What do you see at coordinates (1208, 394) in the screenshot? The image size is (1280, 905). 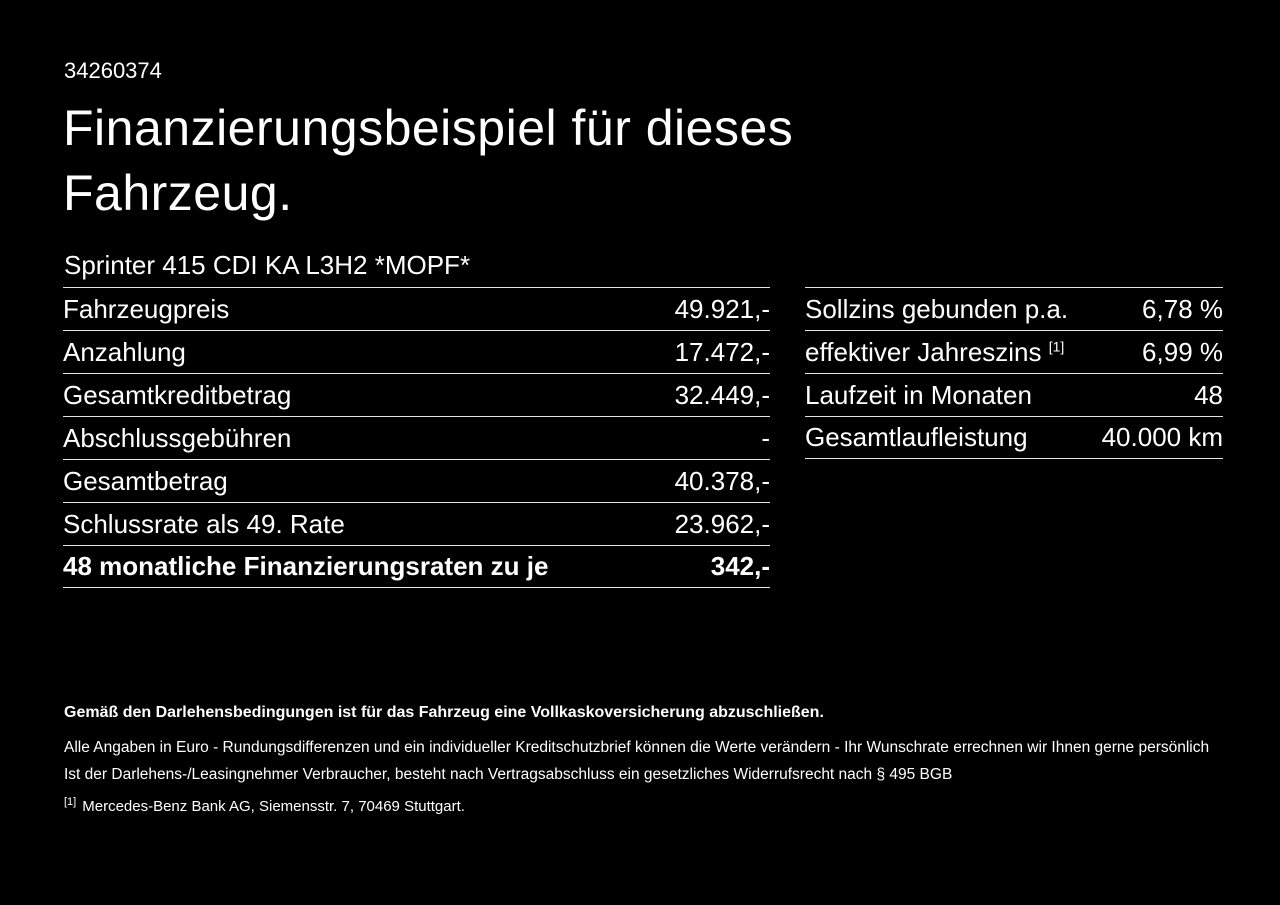 I see `row-value: 48` at bounding box center [1208, 394].